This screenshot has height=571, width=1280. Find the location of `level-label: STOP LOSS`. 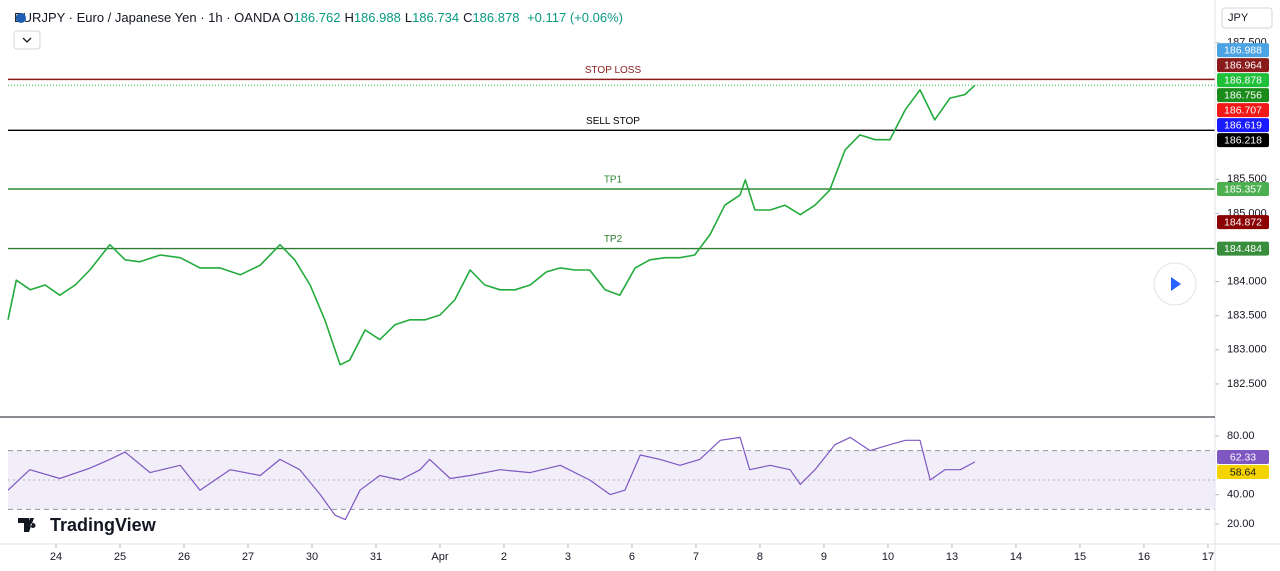

level-label: STOP LOSS is located at coordinates (613, 70).